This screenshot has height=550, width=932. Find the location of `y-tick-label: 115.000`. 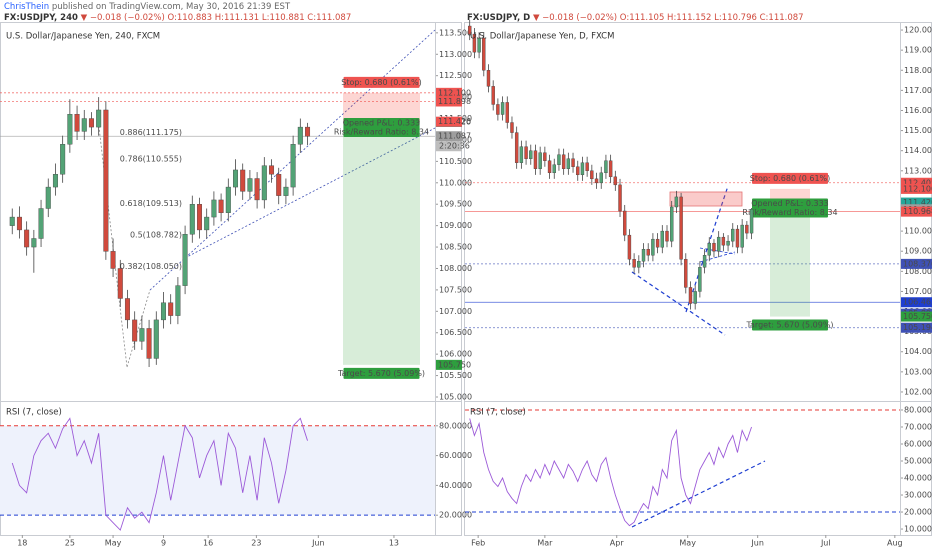

y-tick-label: 115.000 is located at coordinates (918, 130).